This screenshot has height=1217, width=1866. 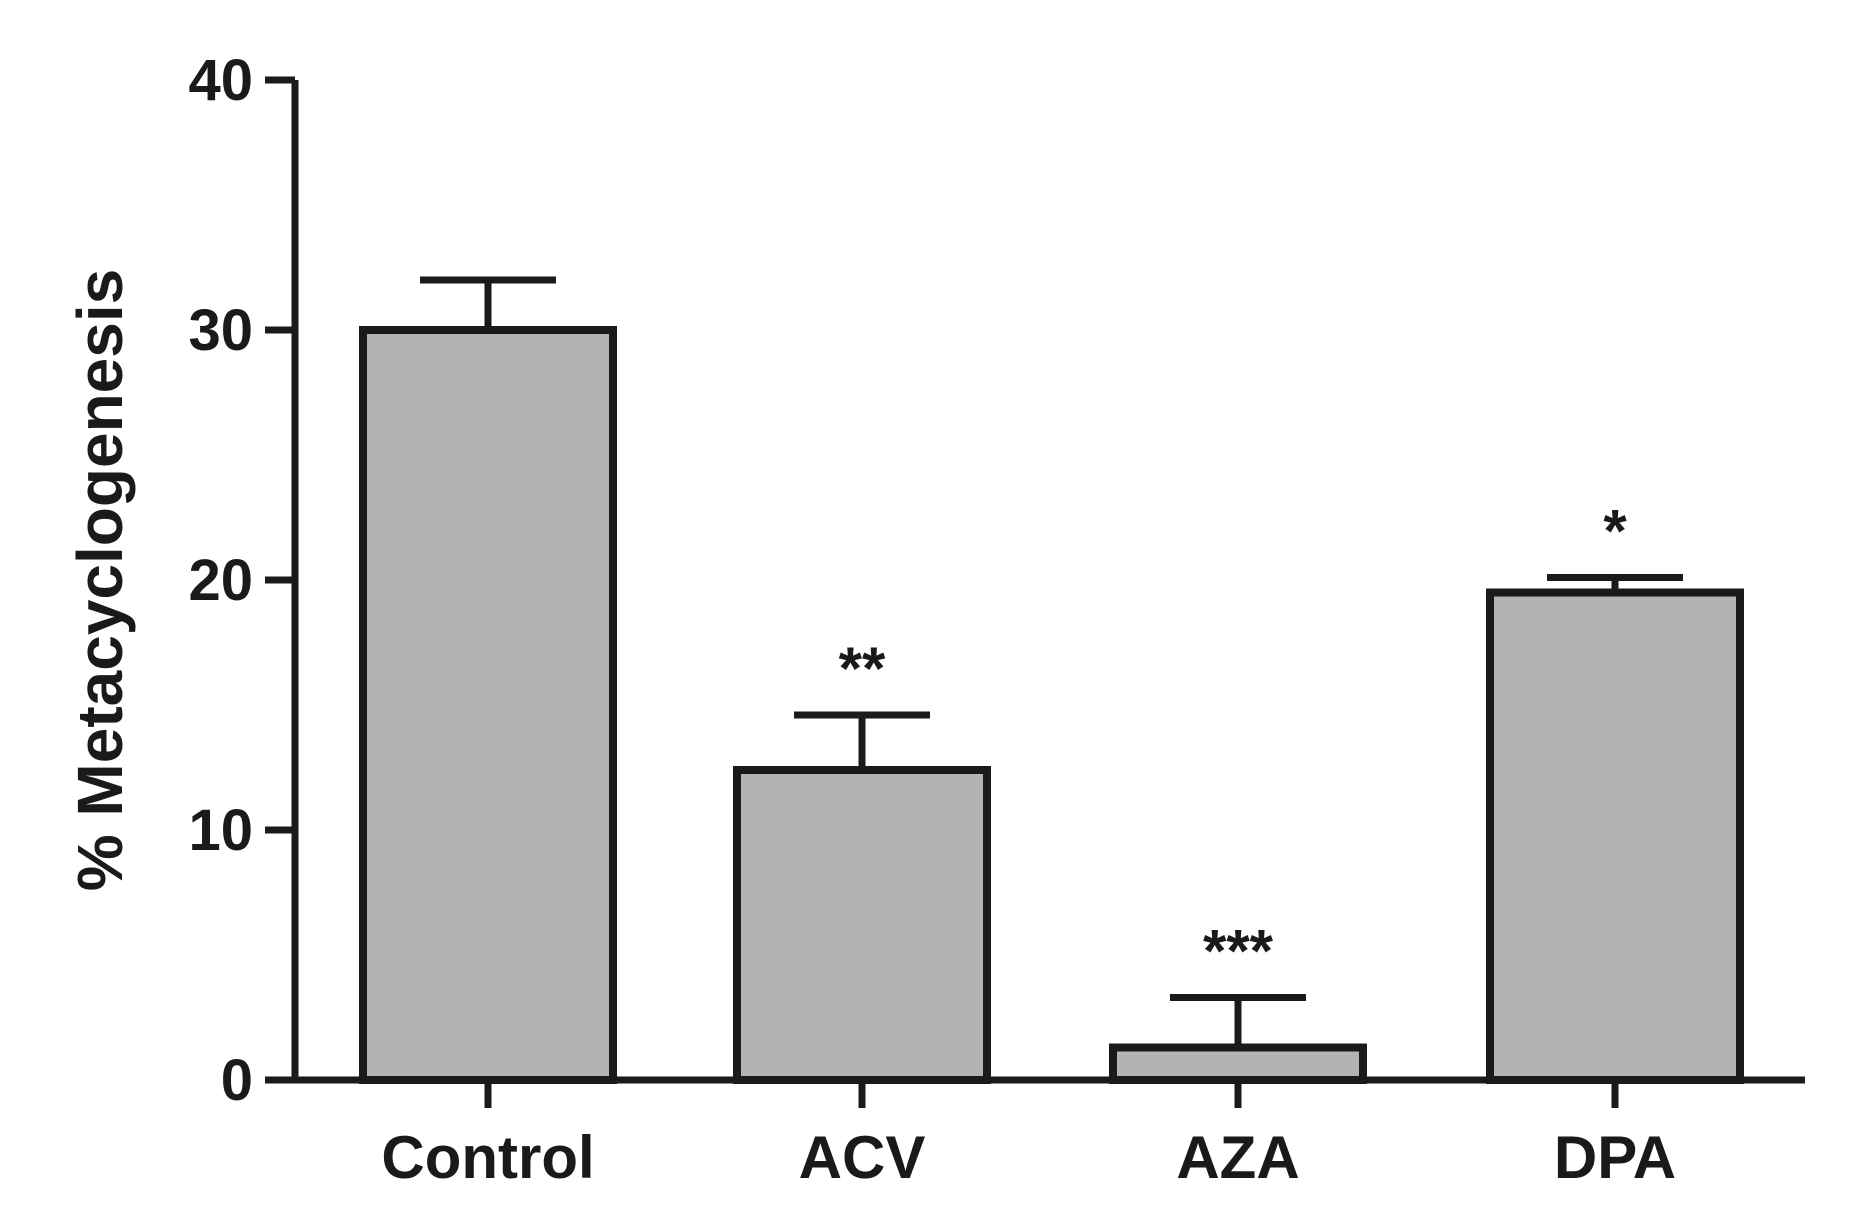 What do you see at coordinates (488, 705) in the screenshot?
I see `bar-control` at bounding box center [488, 705].